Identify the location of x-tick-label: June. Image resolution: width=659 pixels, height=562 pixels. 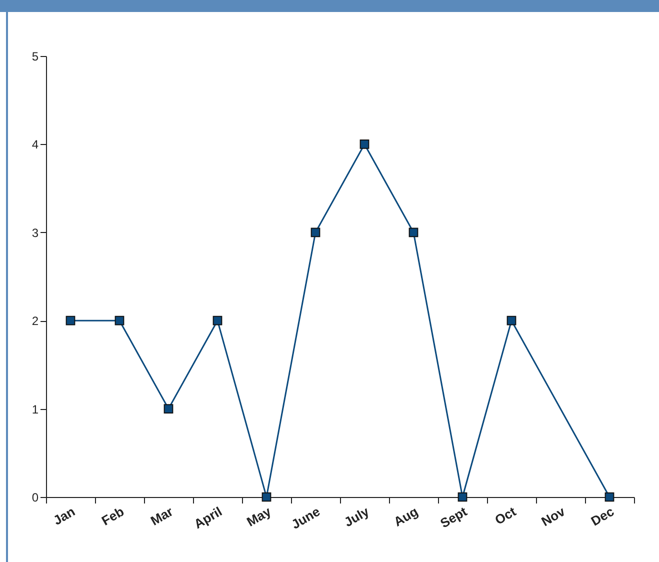
(305, 518).